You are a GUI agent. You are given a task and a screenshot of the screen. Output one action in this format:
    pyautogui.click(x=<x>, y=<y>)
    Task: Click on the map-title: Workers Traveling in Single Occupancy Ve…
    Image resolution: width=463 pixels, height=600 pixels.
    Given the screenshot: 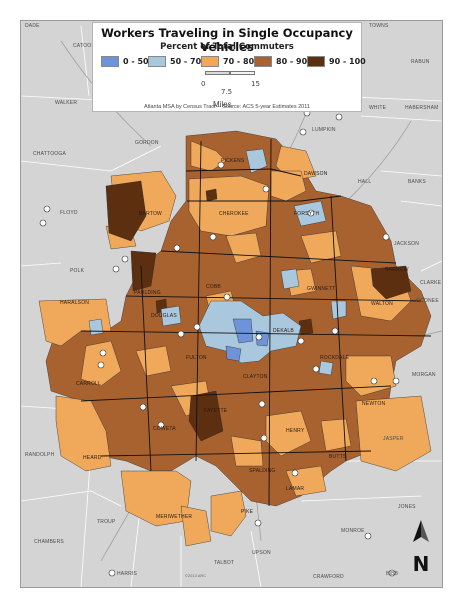 What is the action you would take?
    pyautogui.click(x=227, y=40)
    